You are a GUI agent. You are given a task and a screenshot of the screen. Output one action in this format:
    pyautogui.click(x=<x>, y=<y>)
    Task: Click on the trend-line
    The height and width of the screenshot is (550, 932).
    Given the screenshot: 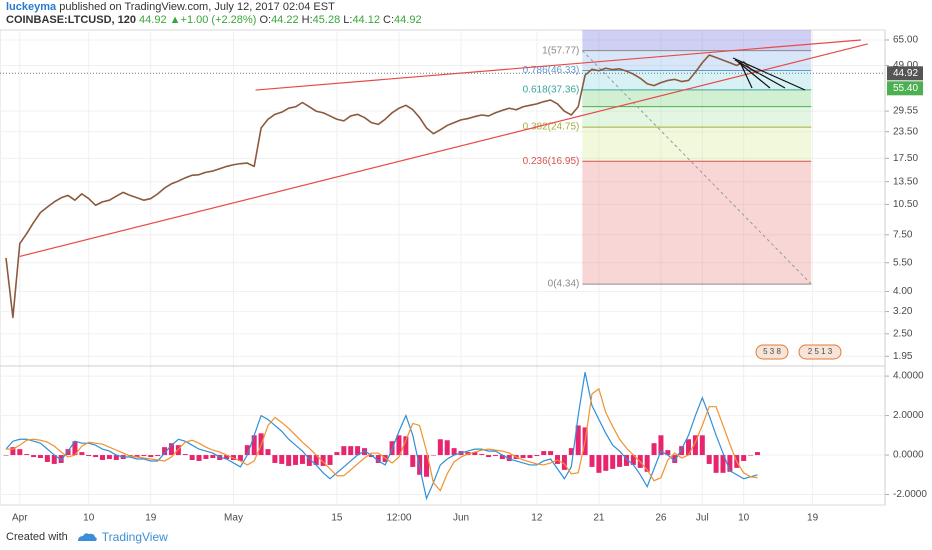 What is the action you would take?
    pyautogui.click(x=558, y=65)
    